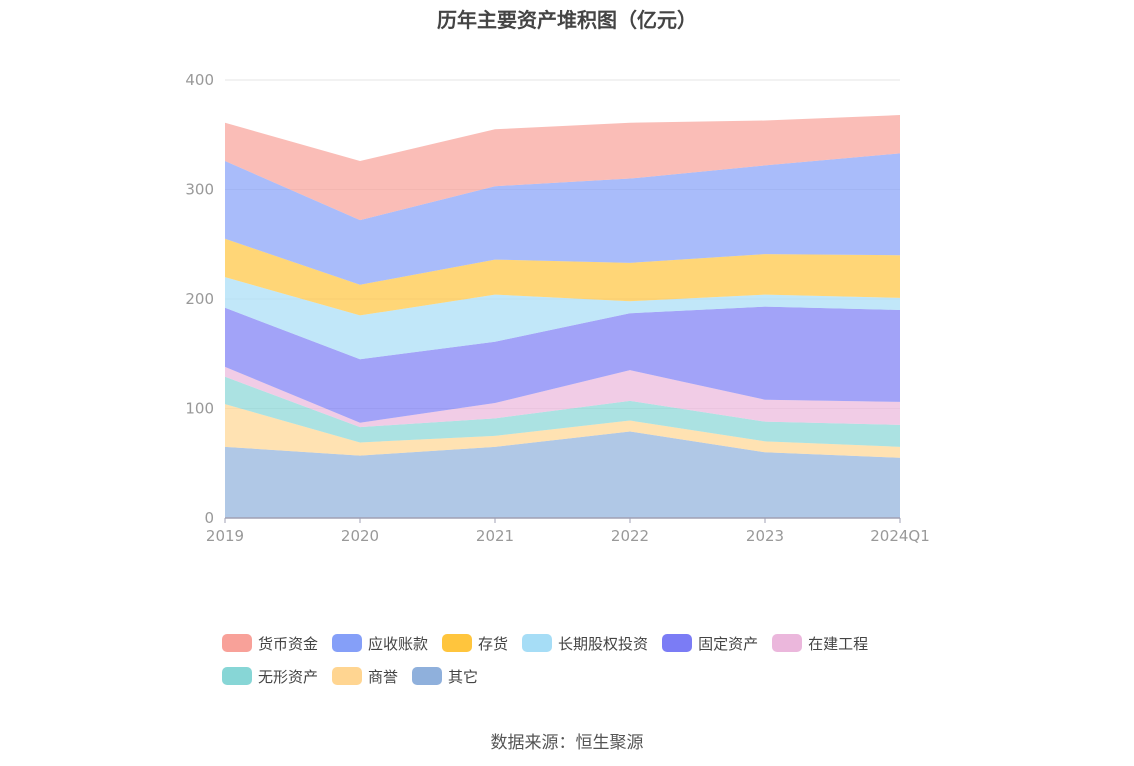 The height and width of the screenshot is (766, 1134). What do you see at coordinates (728, 643) in the screenshot?
I see `legend-label-fixed-assets: 固定资产` at bounding box center [728, 643].